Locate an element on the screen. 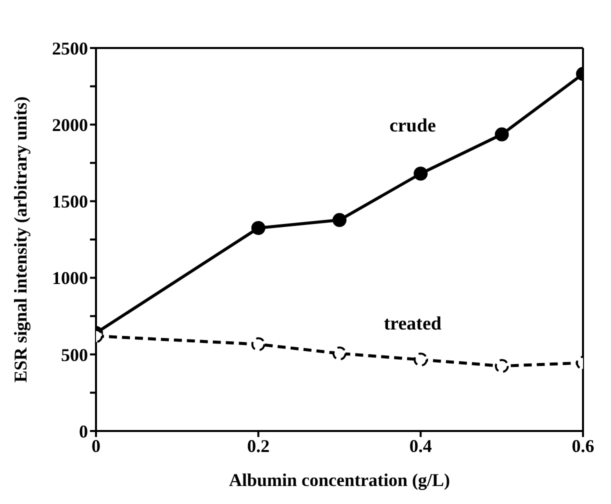 Image resolution: width=611 pixels, height=504 pixels. y-tick-label: 1000 is located at coordinates (70, 278).